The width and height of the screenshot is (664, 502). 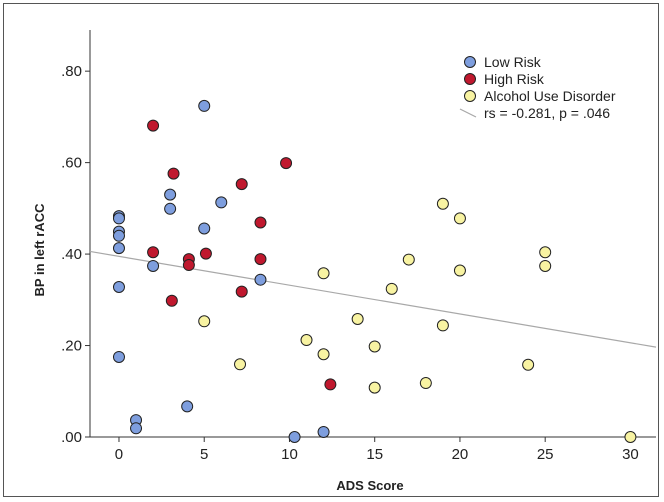 I want to click on legend-marker-high-risk, so click(x=470, y=79).